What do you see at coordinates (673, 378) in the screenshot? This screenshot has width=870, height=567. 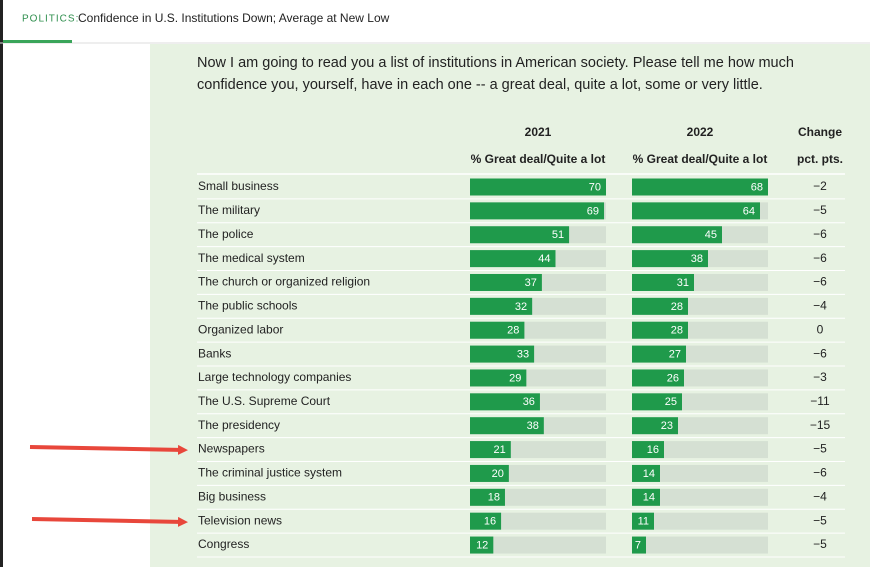 I see `bar-value: 26` at bounding box center [673, 378].